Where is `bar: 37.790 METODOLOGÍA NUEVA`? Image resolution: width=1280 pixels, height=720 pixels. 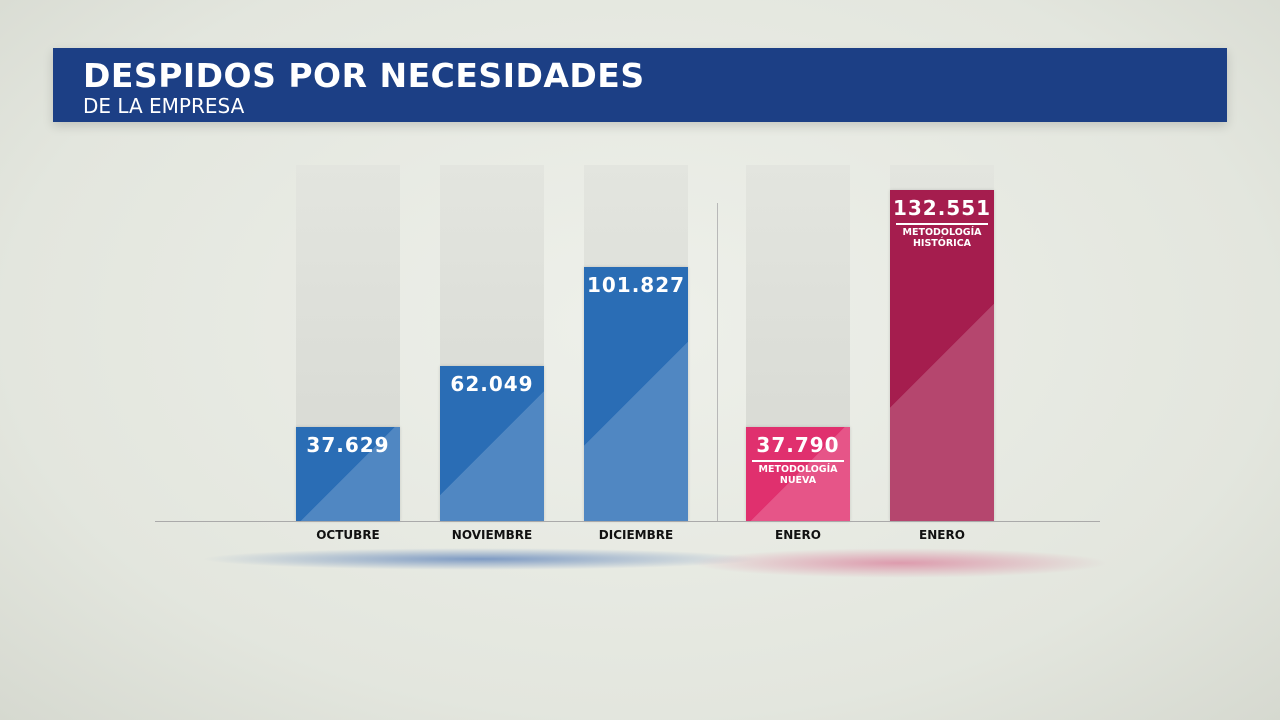
bar: 37.790 METODOLOGÍA NUEVA is located at coordinates (798, 473).